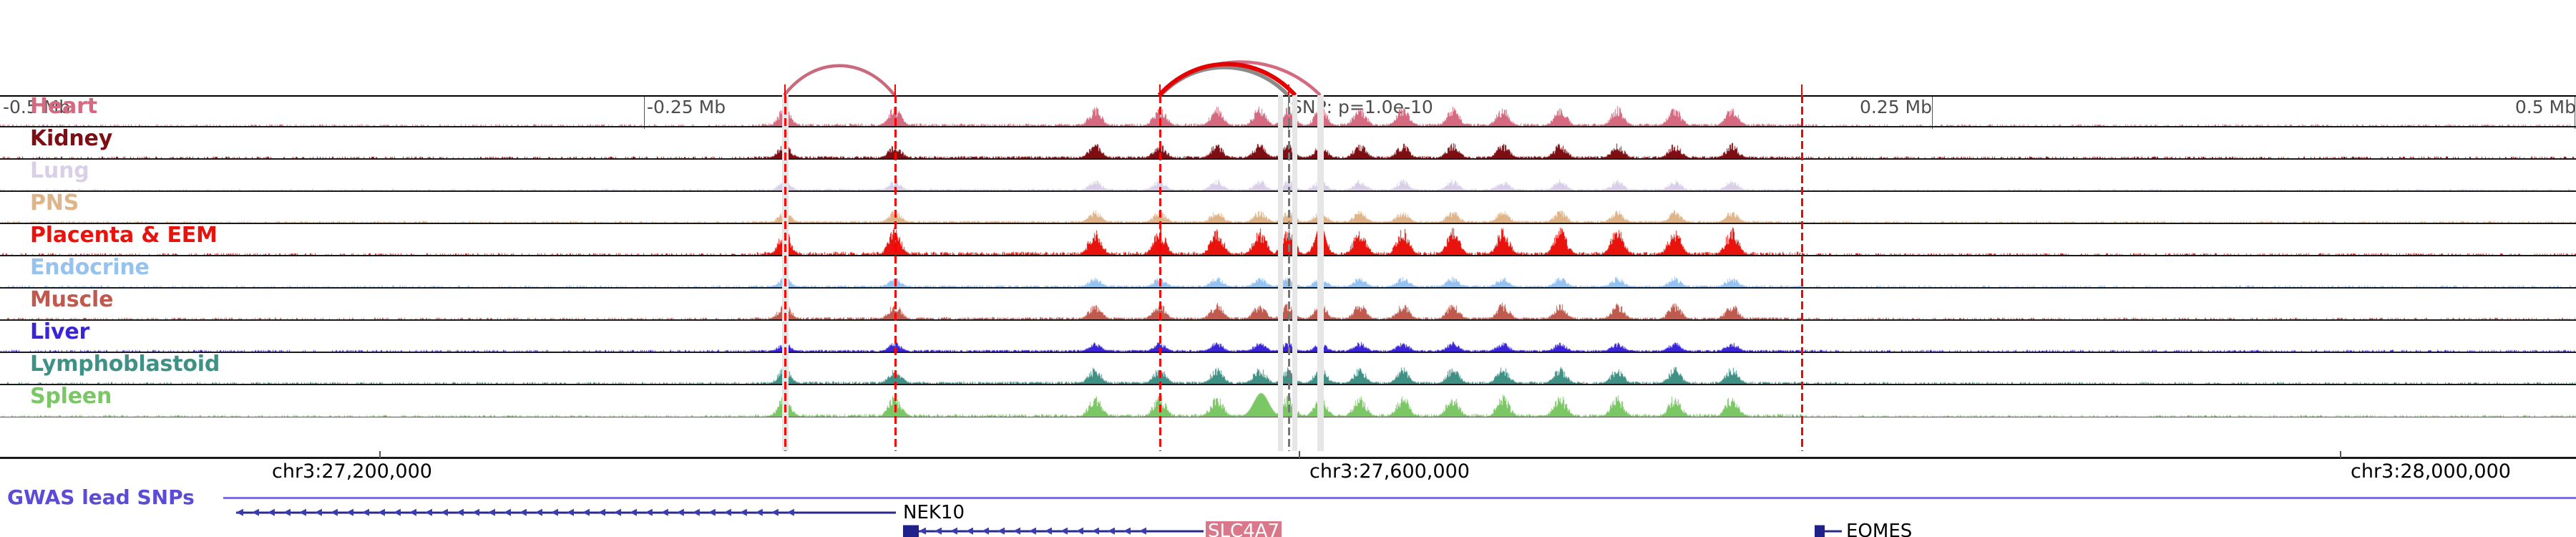 The height and width of the screenshot is (537, 2576). I want to click on gene-row: ◀EOMES, so click(1288, 529).